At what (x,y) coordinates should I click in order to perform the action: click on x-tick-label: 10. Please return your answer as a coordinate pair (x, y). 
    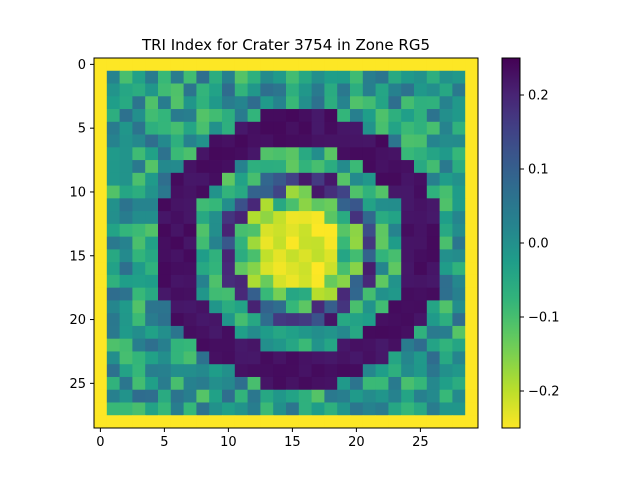
    Looking at the image, I should click on (228, 442).